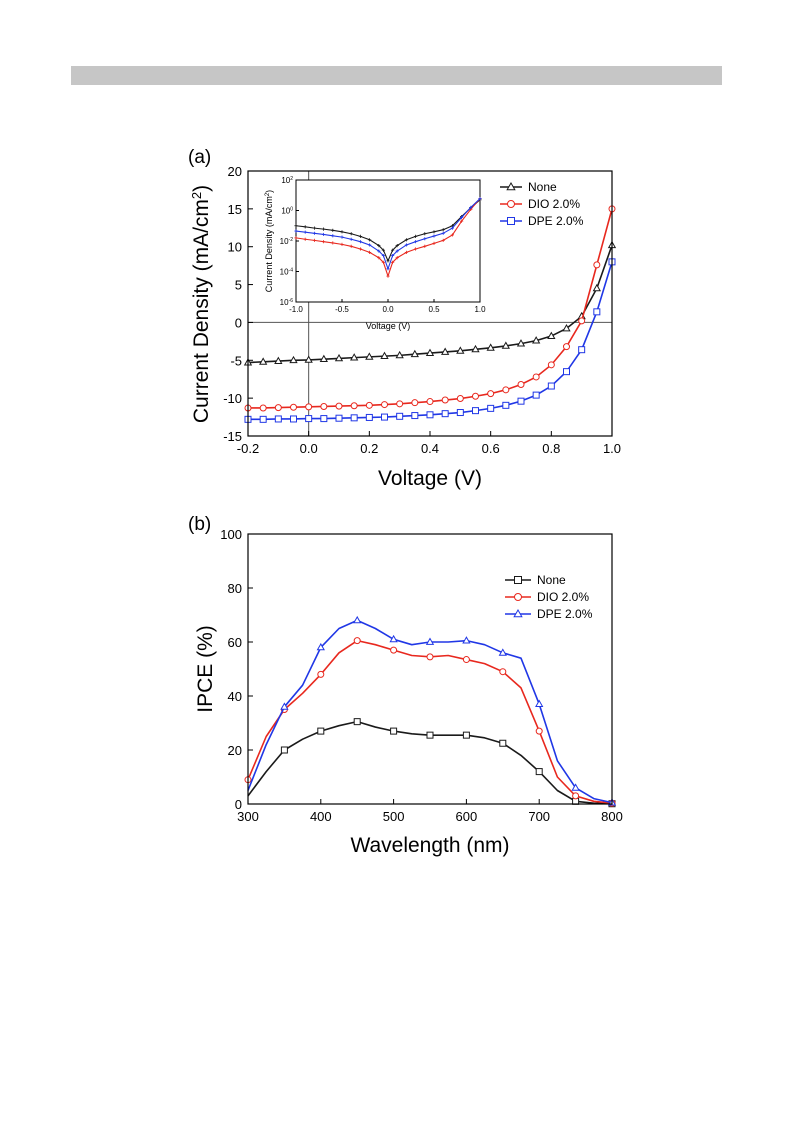 The height and width of the screenshot is (1123, 793). Describe the element at coordinates (205, 669) in the screenshot. I see `chart-b-ylabel: IPCE (%)` at that location.